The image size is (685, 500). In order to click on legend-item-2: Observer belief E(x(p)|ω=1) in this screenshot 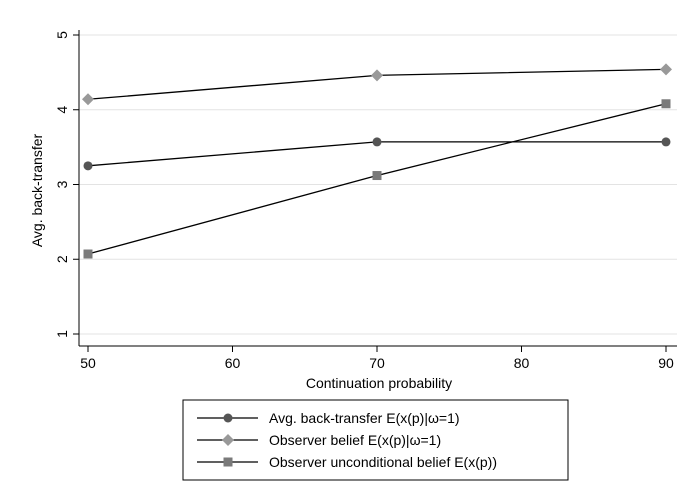, I will do `click(319, 440)`.